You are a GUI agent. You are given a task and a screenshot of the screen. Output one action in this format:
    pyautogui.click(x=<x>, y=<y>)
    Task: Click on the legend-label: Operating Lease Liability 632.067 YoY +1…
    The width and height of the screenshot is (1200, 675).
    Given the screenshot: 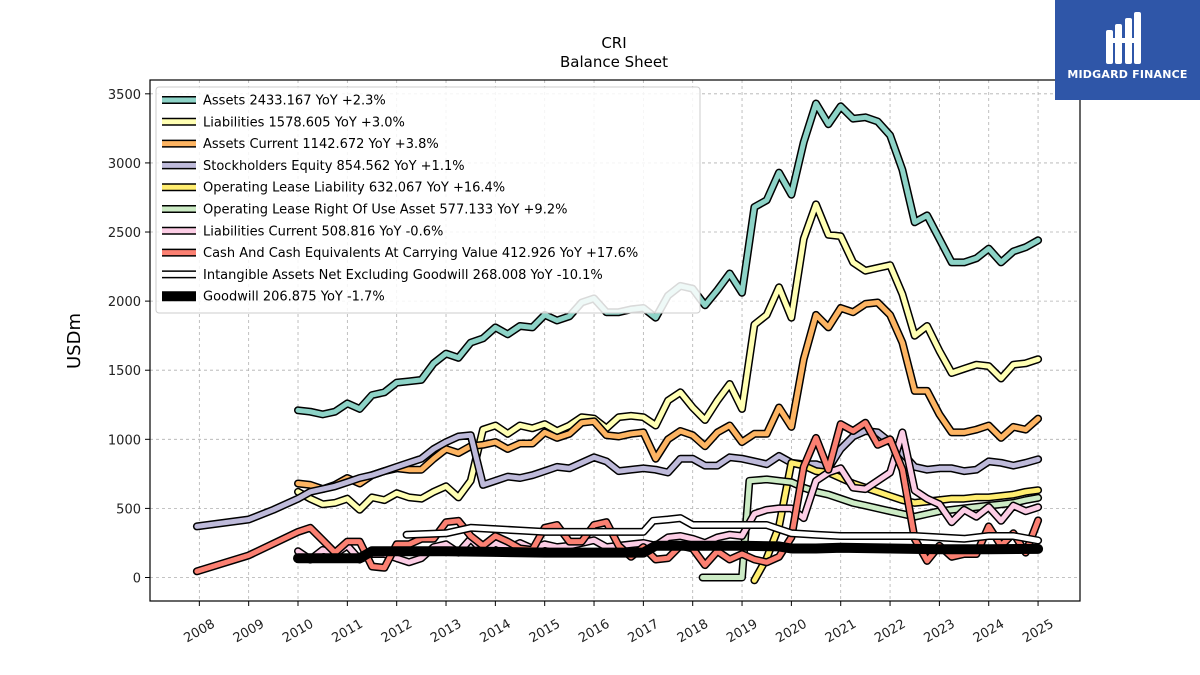 What is the action you would take?
    pyautogui.click(x=354, y=188)
    